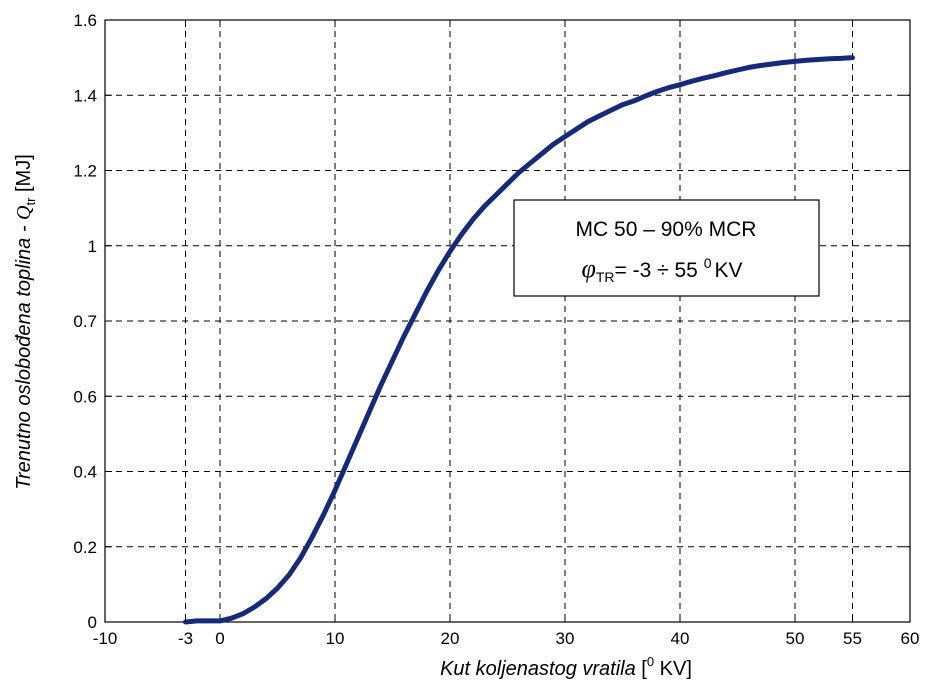 This screenshot has width=931, height=683. Describe the element at coordinates (910, 638) in the screenshot. I see `x-tick-label: 60` at that location.